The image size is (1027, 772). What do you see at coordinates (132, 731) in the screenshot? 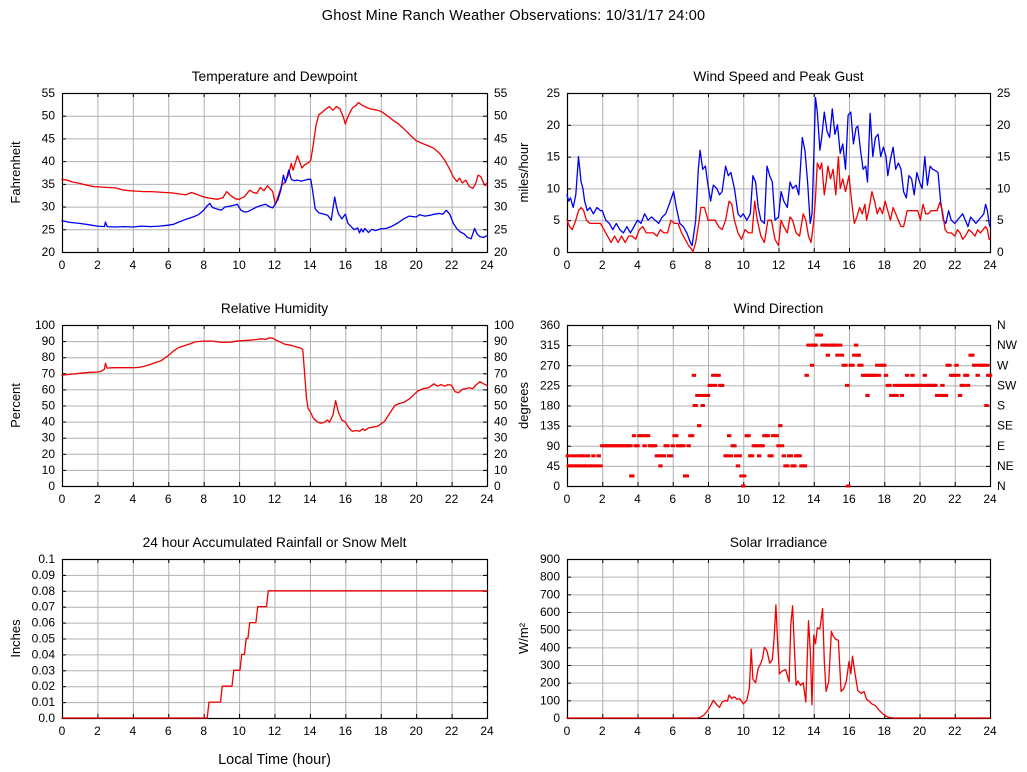
I see `x-tick-label: 4` at bounding box center [132, 731].